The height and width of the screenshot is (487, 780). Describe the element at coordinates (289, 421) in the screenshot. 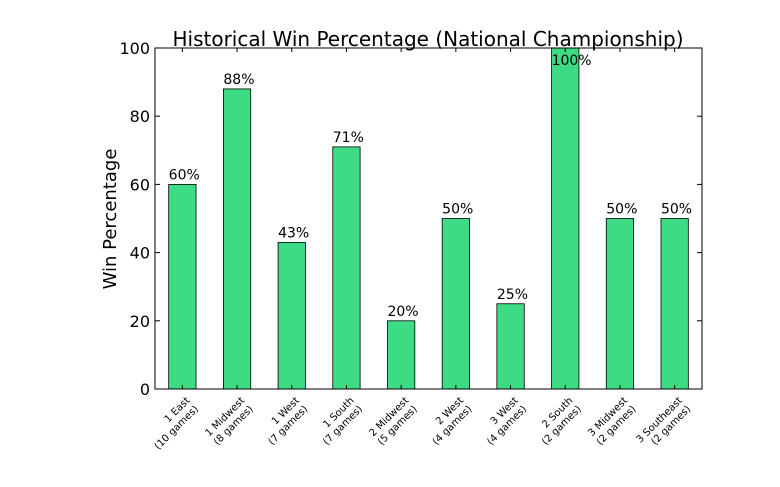

I see `x-tick-label: 1 West(7 games)` at that location.